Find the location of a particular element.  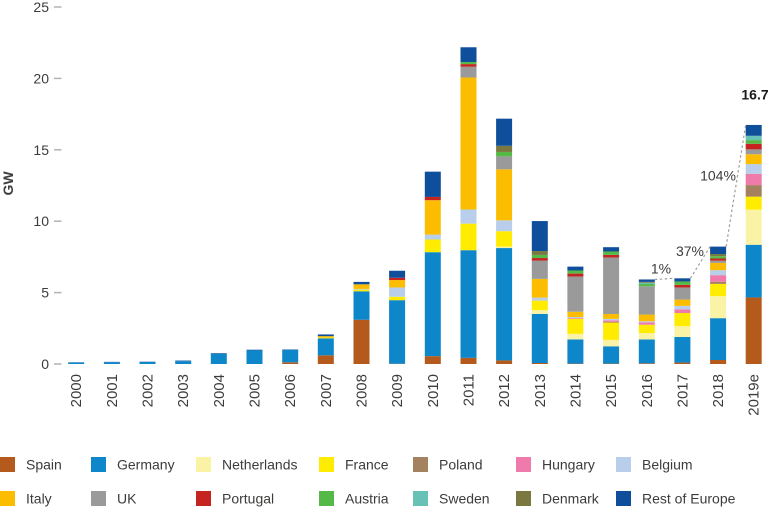

svg-text: 10 is located at coordinates (41, 221).